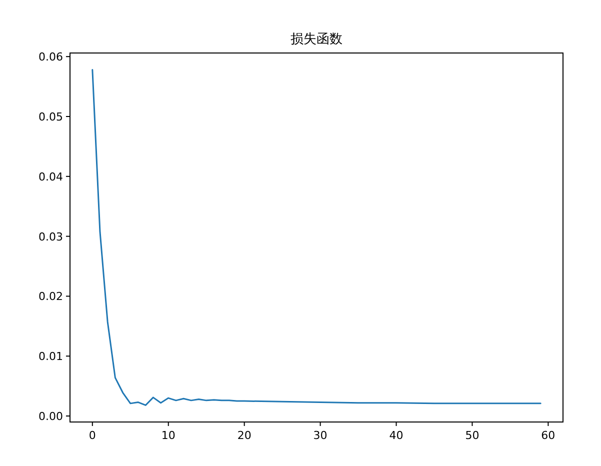  I want to click on x-tick-label: 60, so click(548, 435).